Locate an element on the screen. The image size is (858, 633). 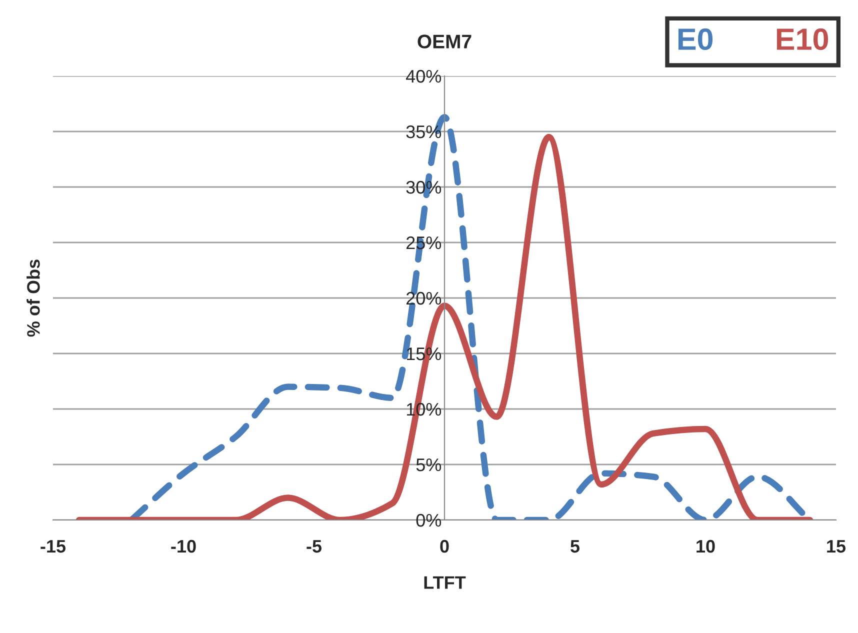
y-tick-label: 35% is located at coordinates (424, 131).